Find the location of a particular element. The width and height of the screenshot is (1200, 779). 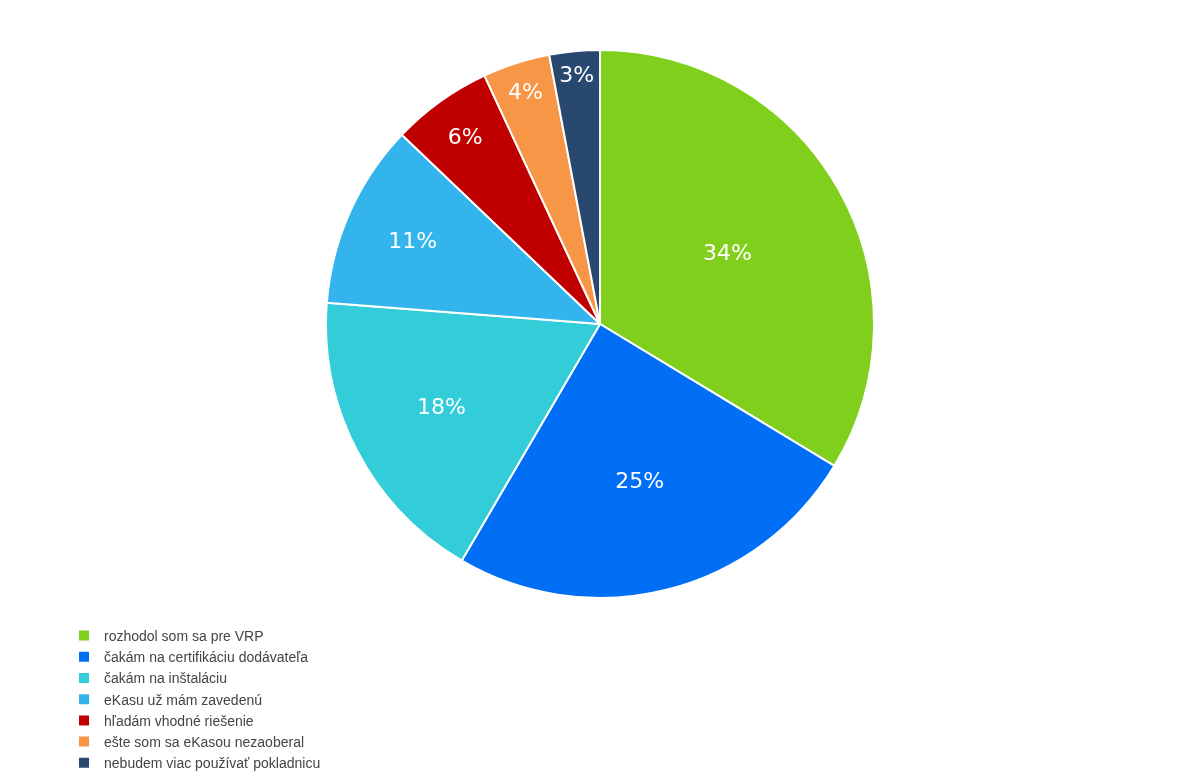

legend-label: čakám na certifikáciu dodávateľa is located at coordinates (206, 657).